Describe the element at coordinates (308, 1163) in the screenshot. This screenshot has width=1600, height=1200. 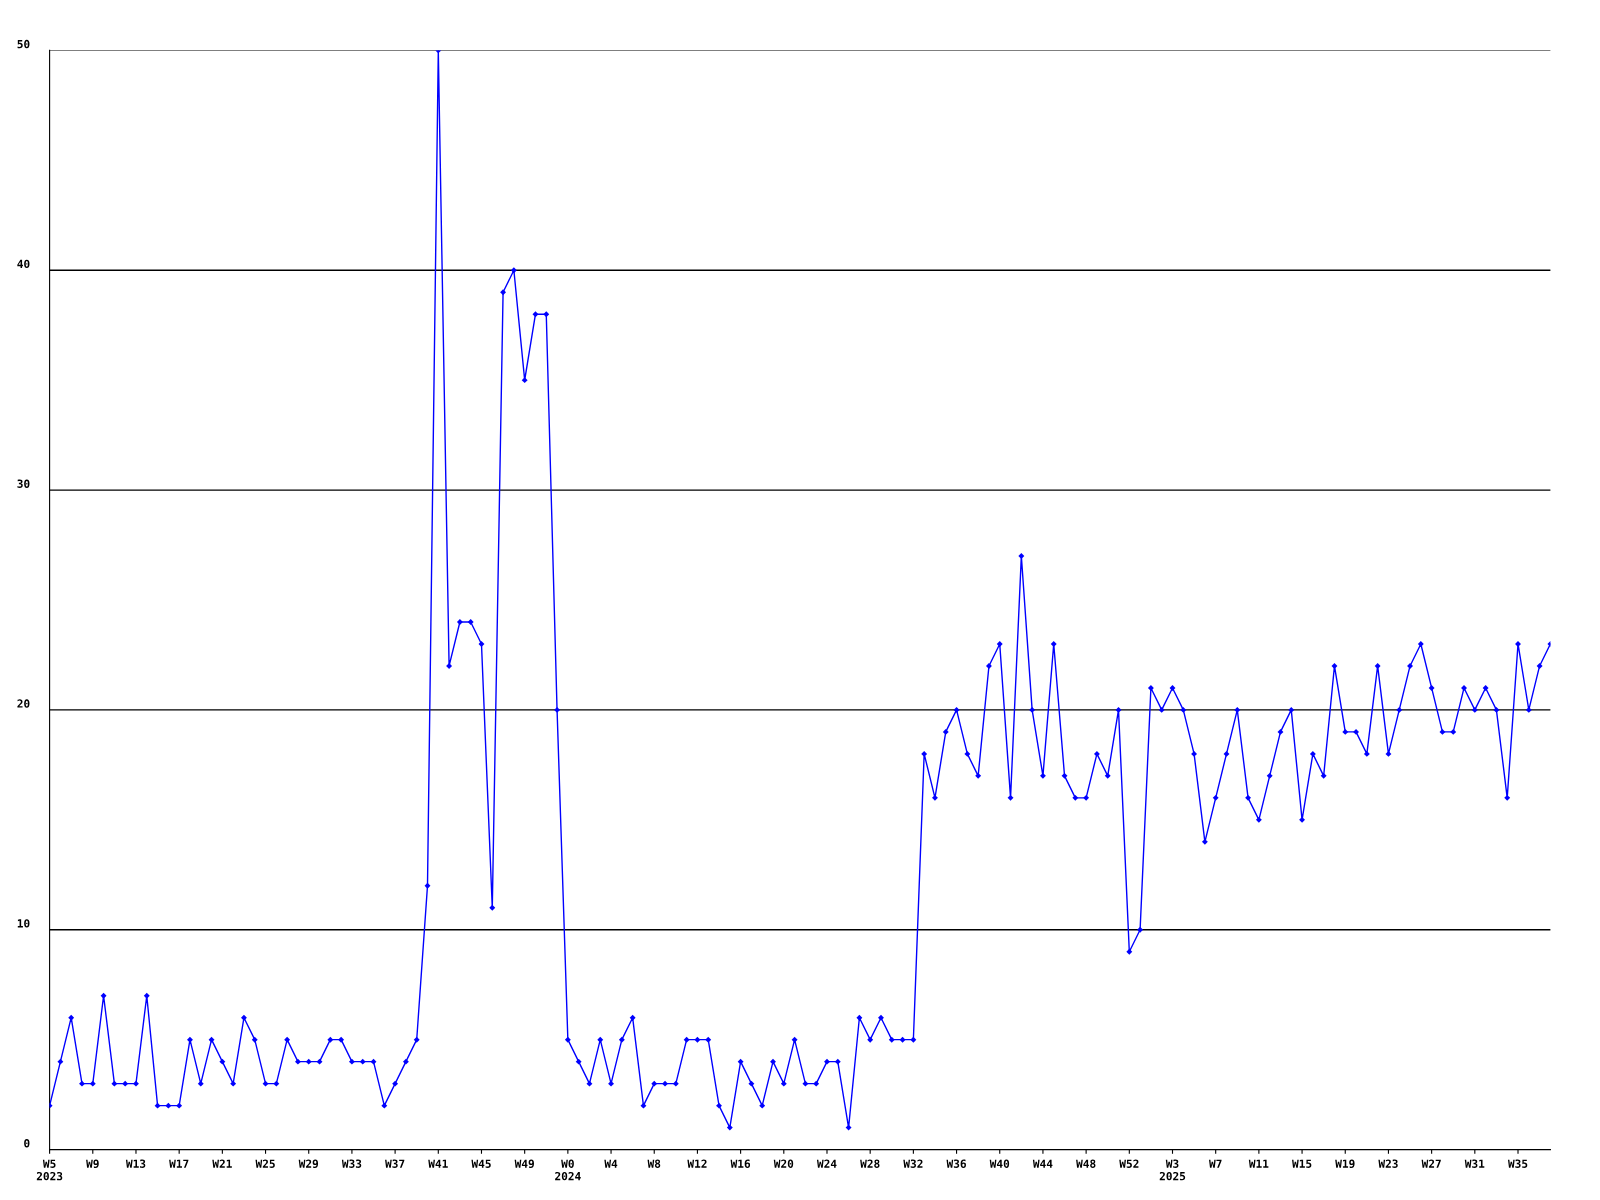
I see `x-tick-label: W29` at that location.